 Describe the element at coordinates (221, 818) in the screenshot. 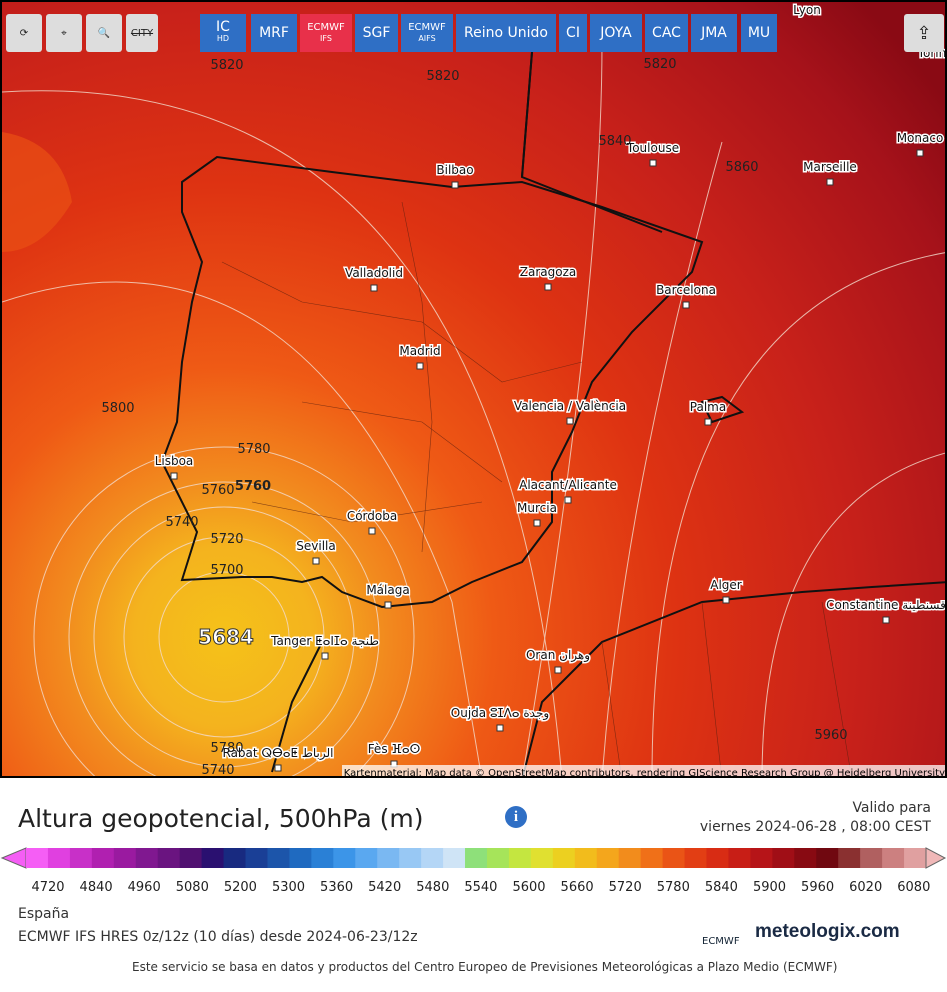

I see `legend-title: Altura geopotencial, 500hPa (m)` at that location.